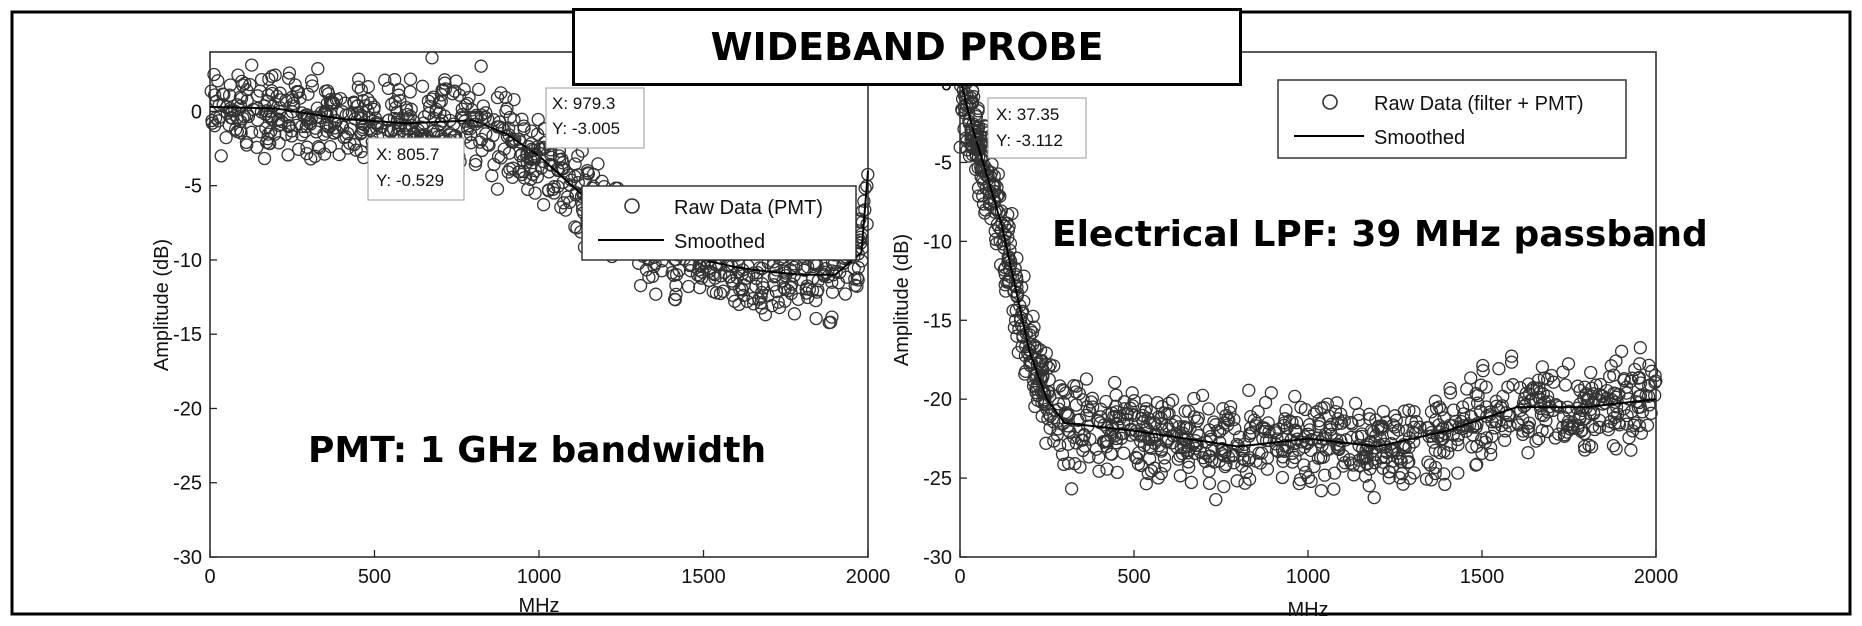 The width and height of the screenshot is (1862, 626). I want to click on y-tick-label: 0, so click(196, 112).